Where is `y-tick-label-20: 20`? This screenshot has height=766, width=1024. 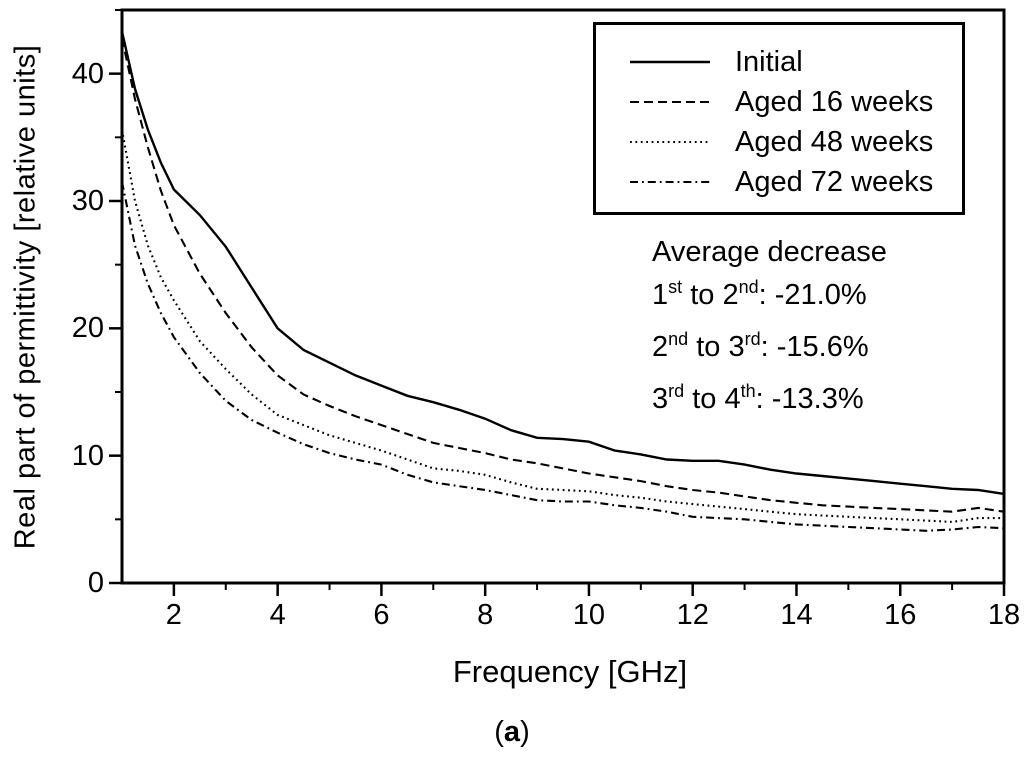
y-tick-label-20: 20 is located at coordinates (87, 328).